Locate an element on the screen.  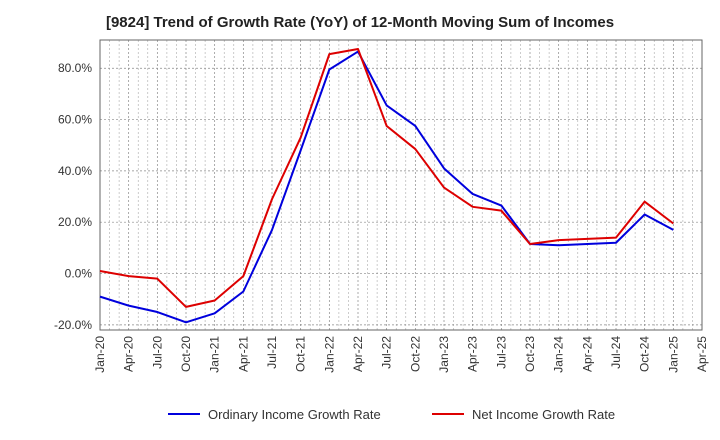
x-tick-label: Jul-21 is located at coordinates (272, 352).